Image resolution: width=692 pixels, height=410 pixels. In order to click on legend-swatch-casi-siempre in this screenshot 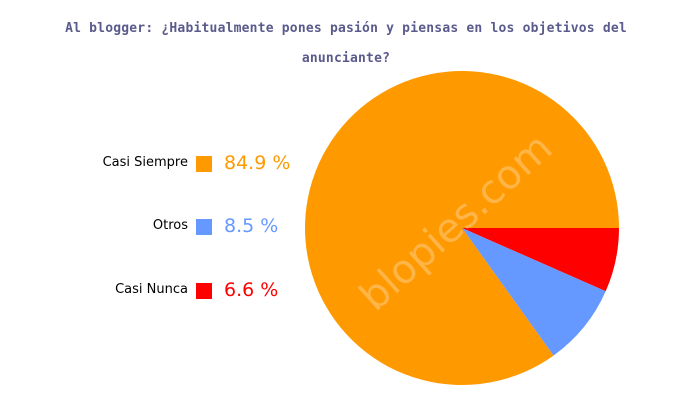, I will do `click(204, 164)`.